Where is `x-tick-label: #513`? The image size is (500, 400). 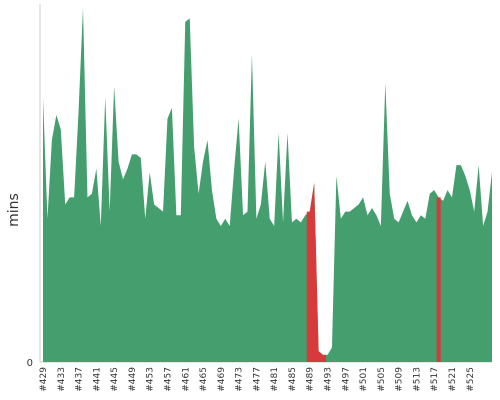 x-tick-label: #513 is located at coordinates (417, 379).